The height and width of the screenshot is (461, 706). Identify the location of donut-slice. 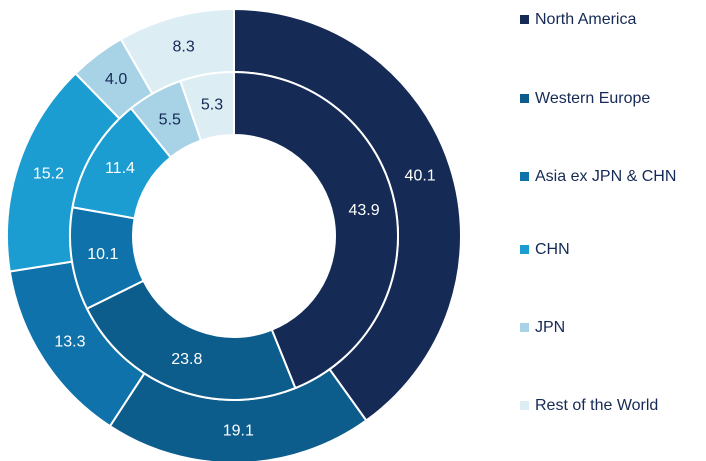
(207, 106).